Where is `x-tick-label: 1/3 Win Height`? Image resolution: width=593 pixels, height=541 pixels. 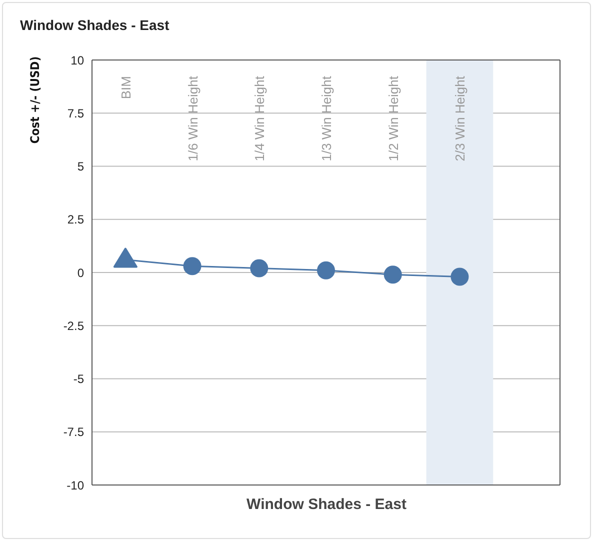
x-tick-label: 1/3 Win Height is located at coordinates (326, 119).